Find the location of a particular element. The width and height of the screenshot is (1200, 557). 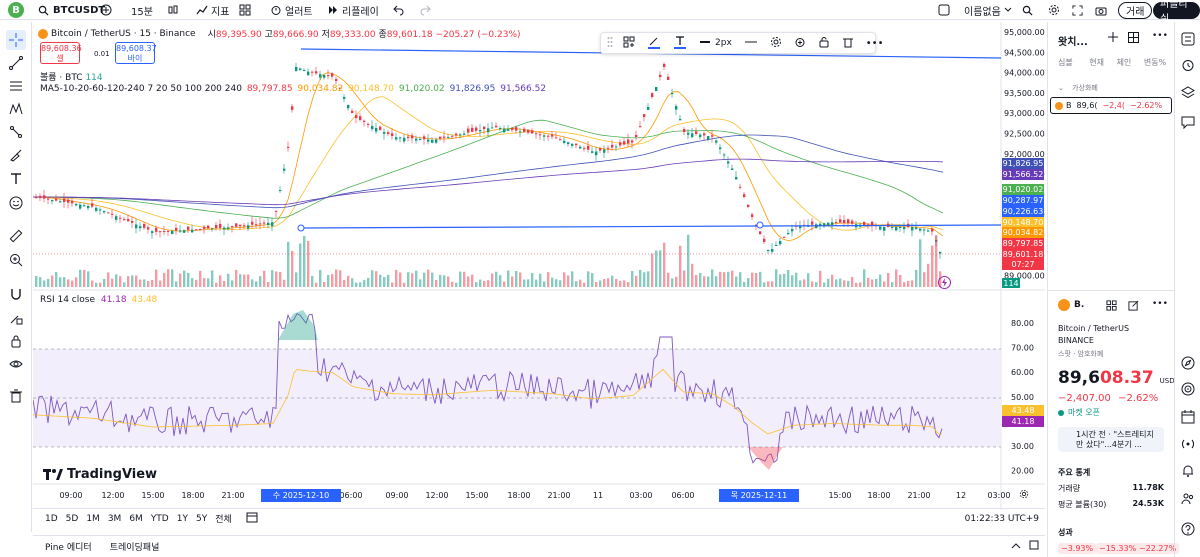

maximize-panel-button is located at coordinates (1034, 546).